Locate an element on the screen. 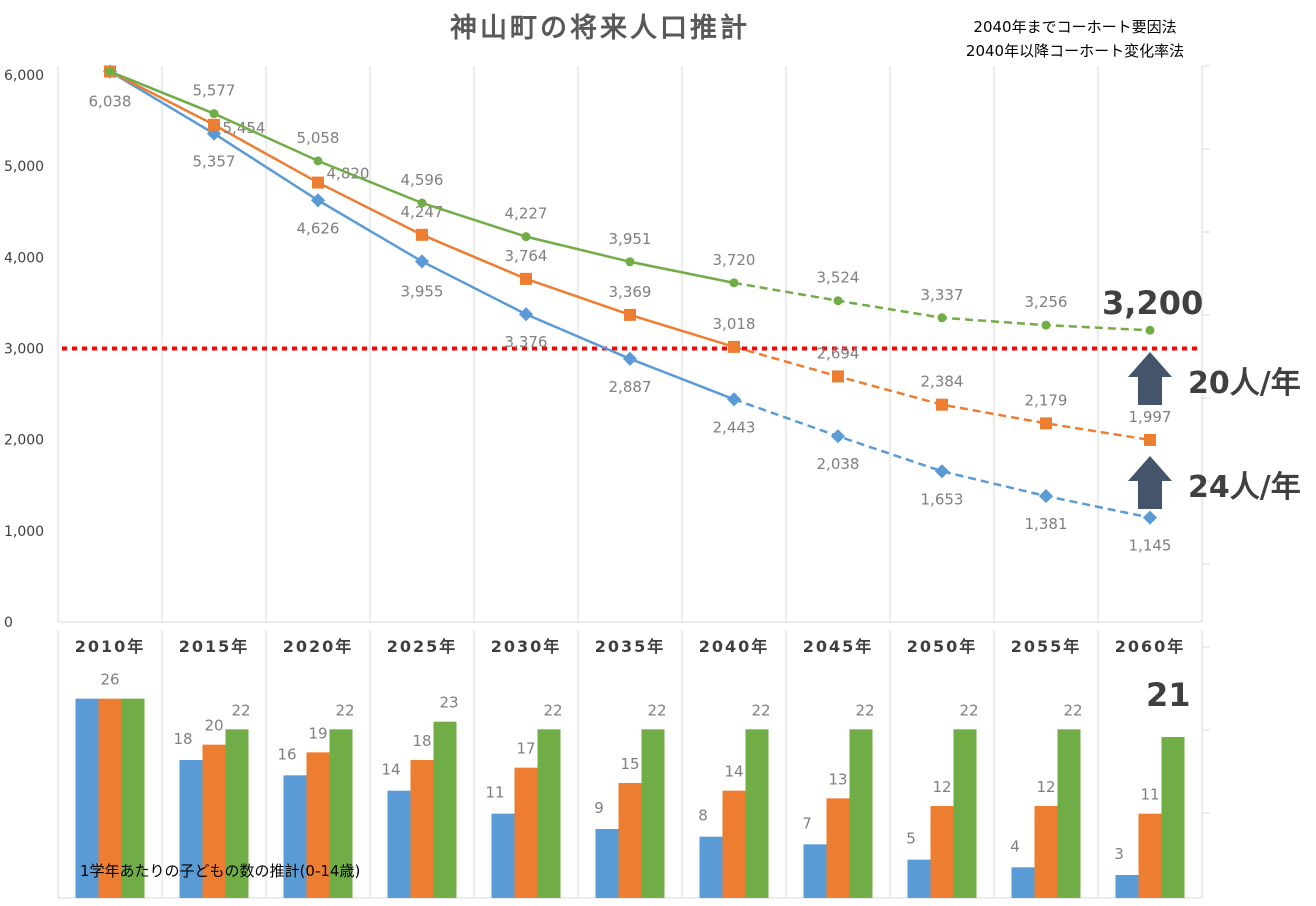 This screenshot has height=906, width=1316. line-data-label: 4,626 is located at coordinates (318, 228).